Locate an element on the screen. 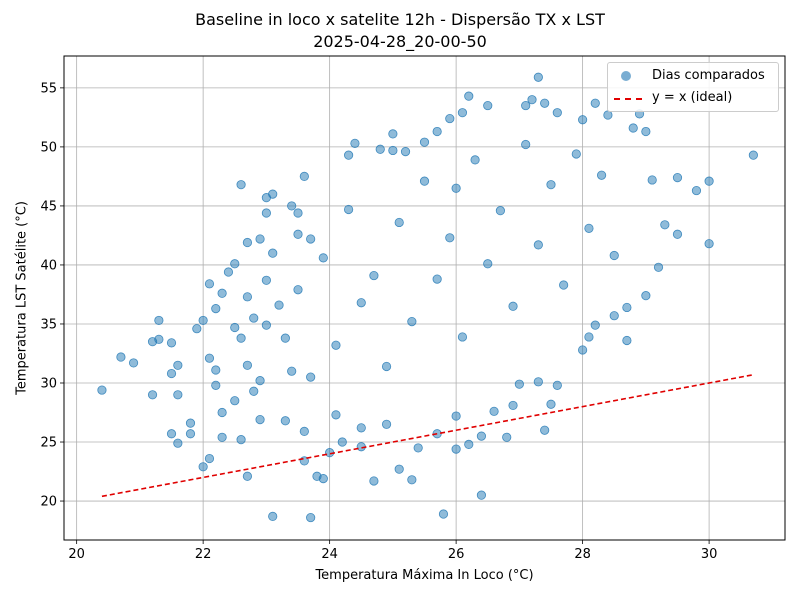  x-tick-label: 22 is located at coordinates (203, 554).